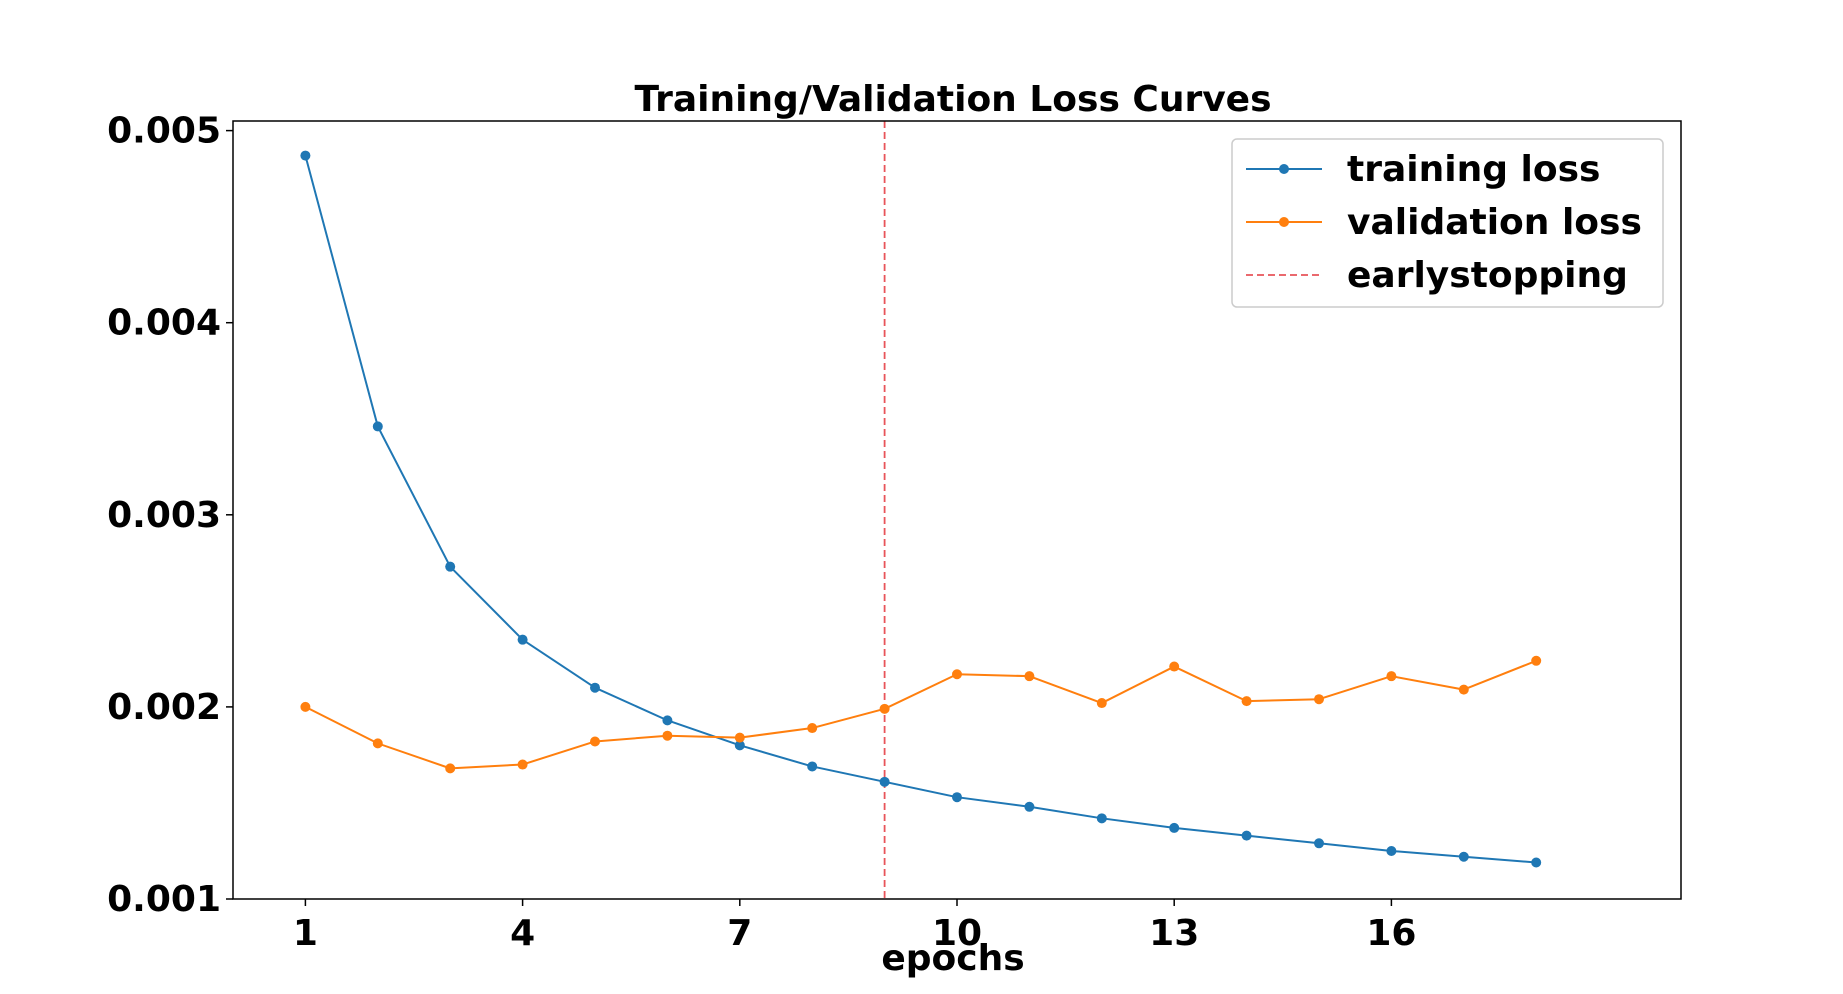 The width and height of the screenshot is (1843, 994). What do you see at coordinates (164, 899) in the screenshot?
I see `y-tick-label: 0.001` at bounding box center [164, 899].